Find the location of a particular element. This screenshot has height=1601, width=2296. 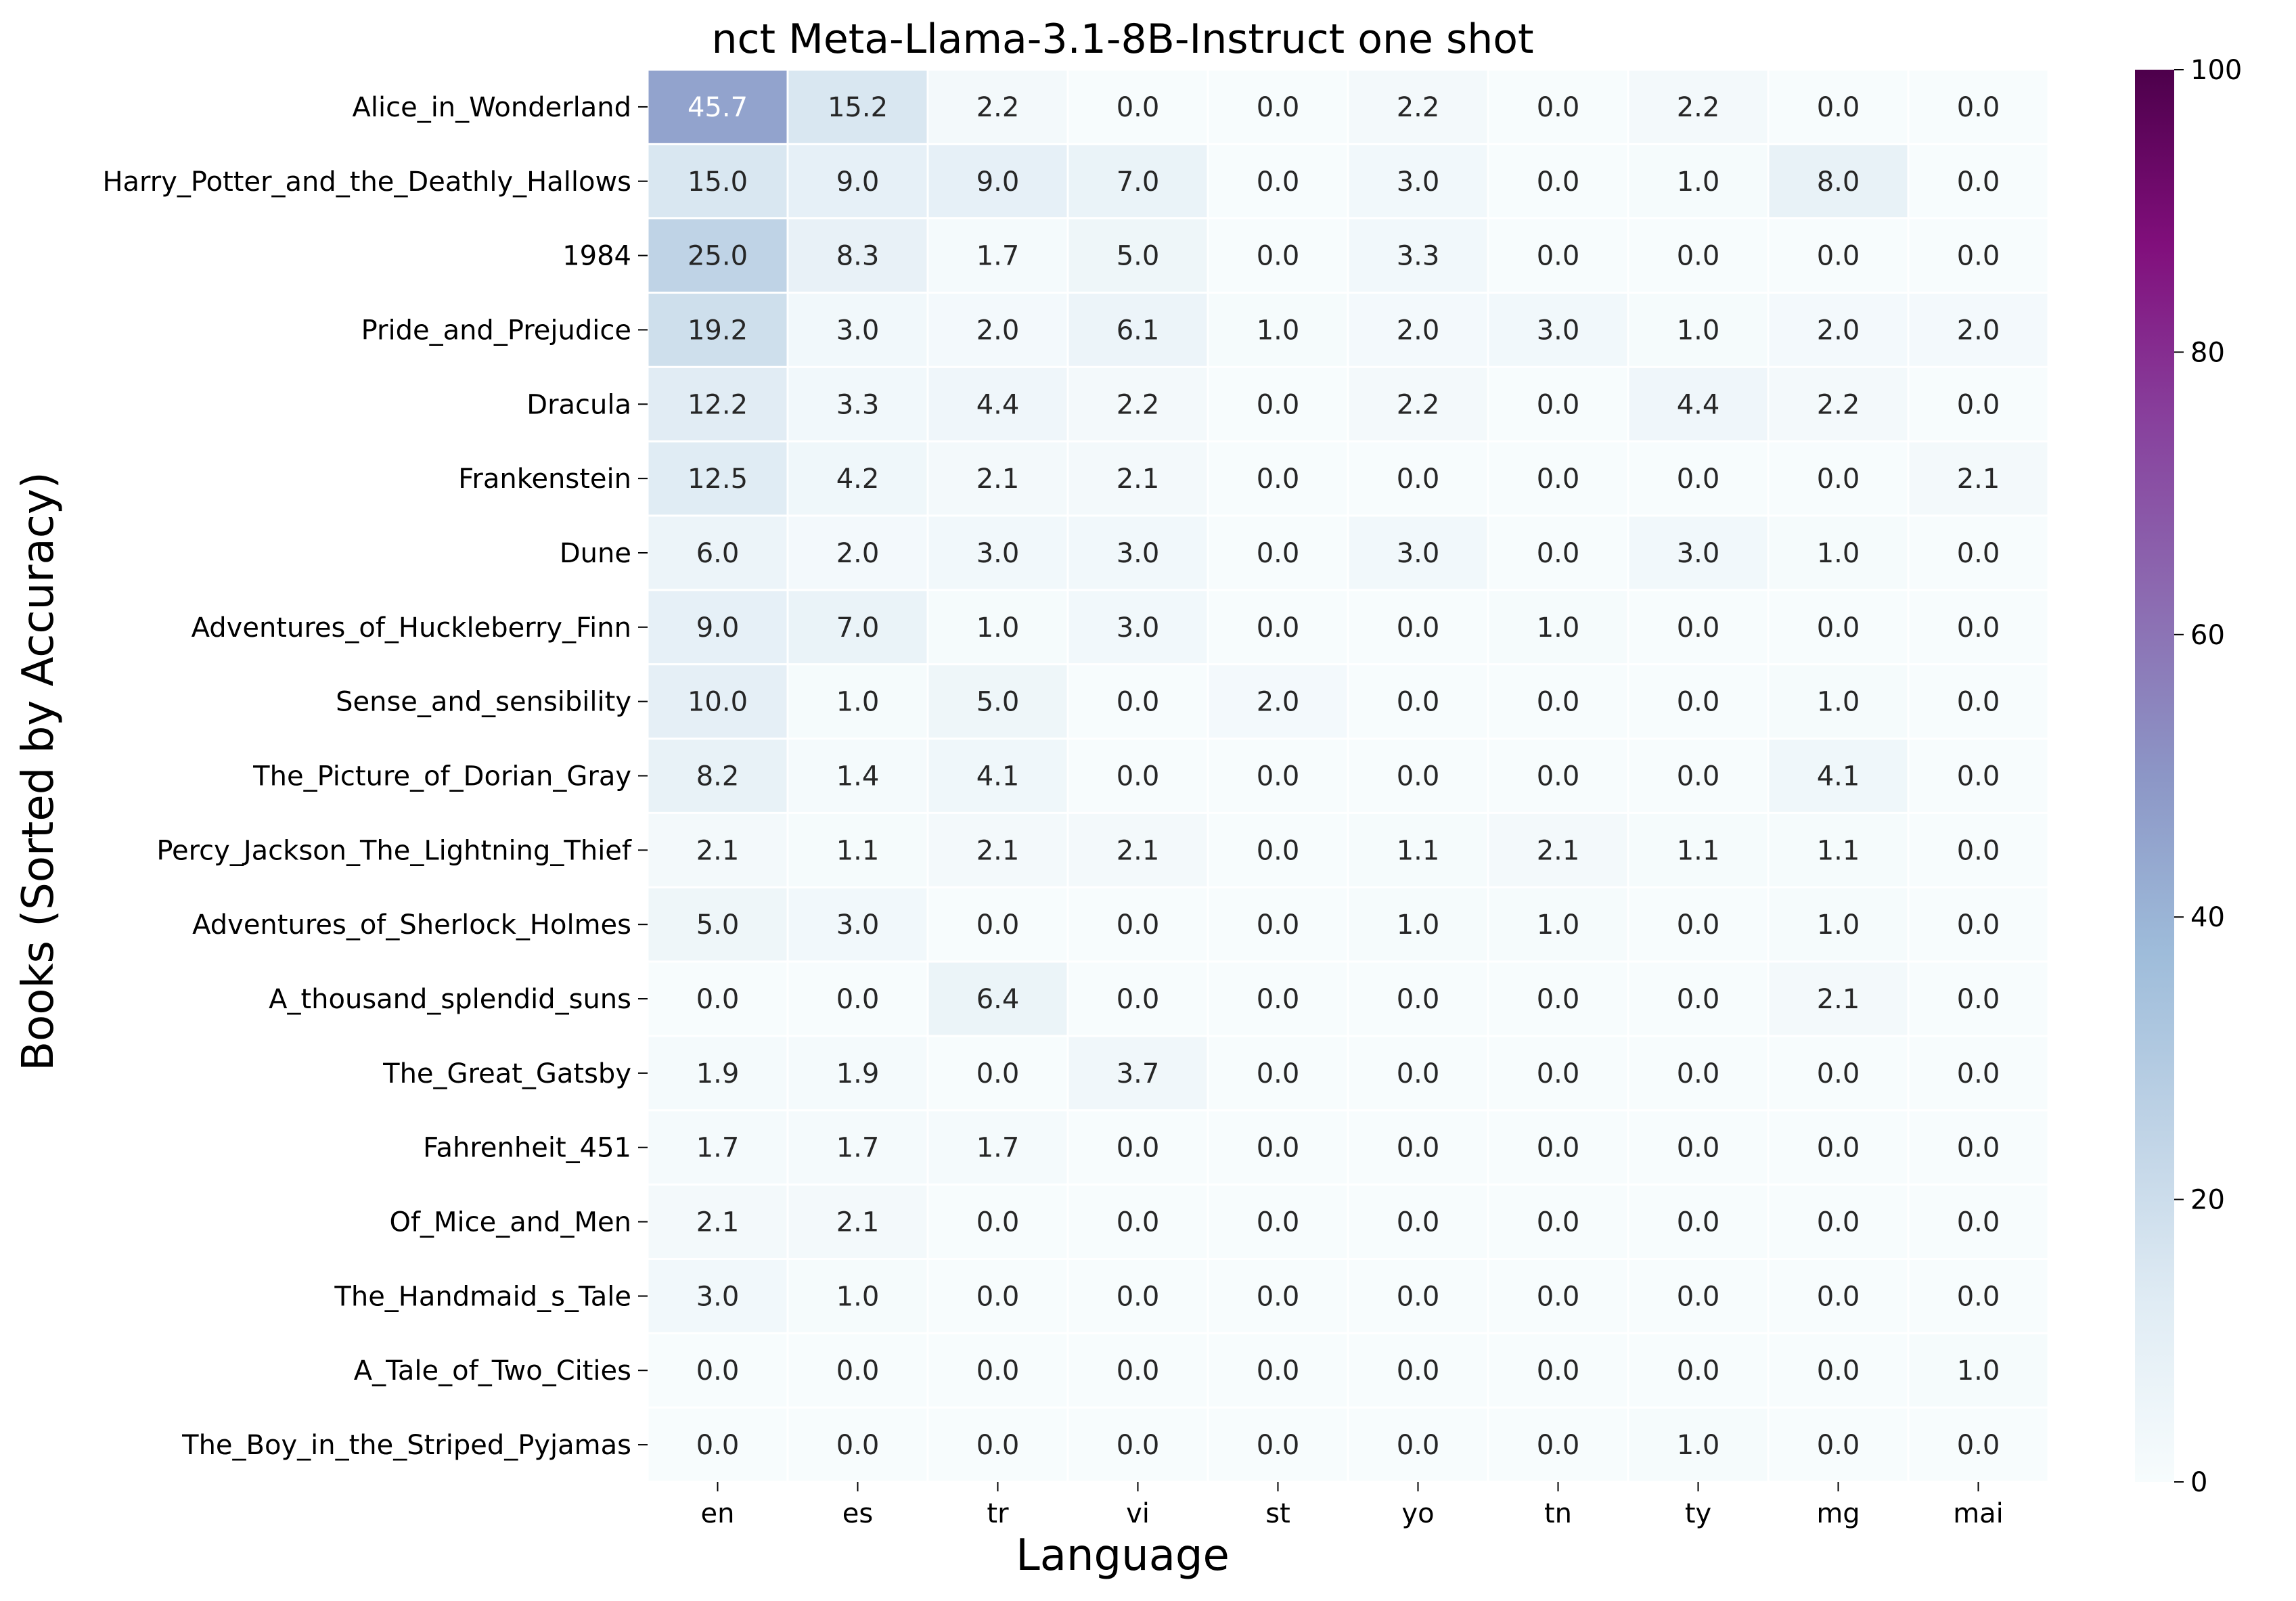

cell-value-label: 1.1 is located at coordinates (1418, 851).